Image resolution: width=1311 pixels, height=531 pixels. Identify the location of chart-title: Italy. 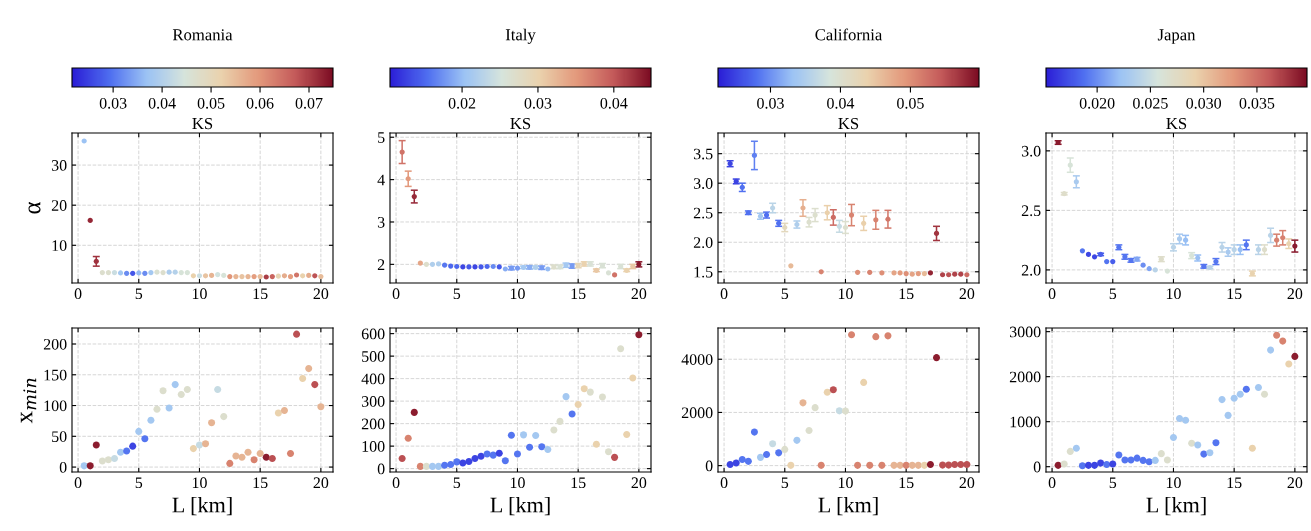
(520, 36).